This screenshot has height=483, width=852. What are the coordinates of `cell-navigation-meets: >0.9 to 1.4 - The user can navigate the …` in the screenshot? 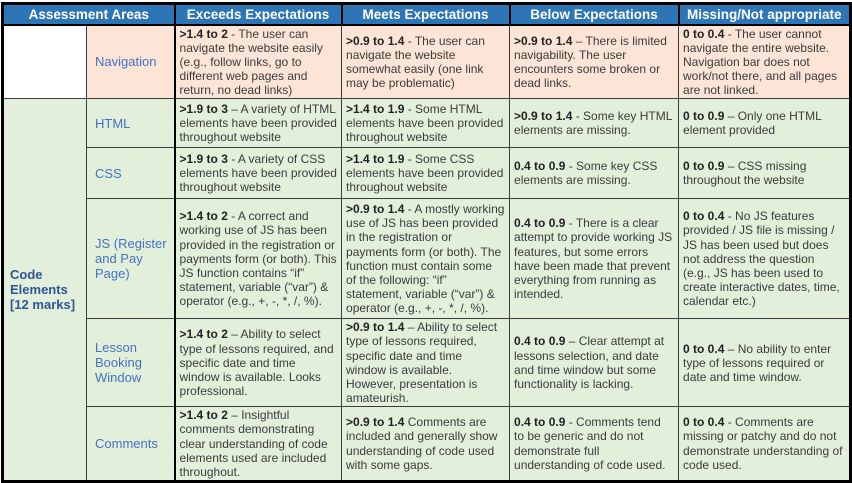 It's located at (426, 61).